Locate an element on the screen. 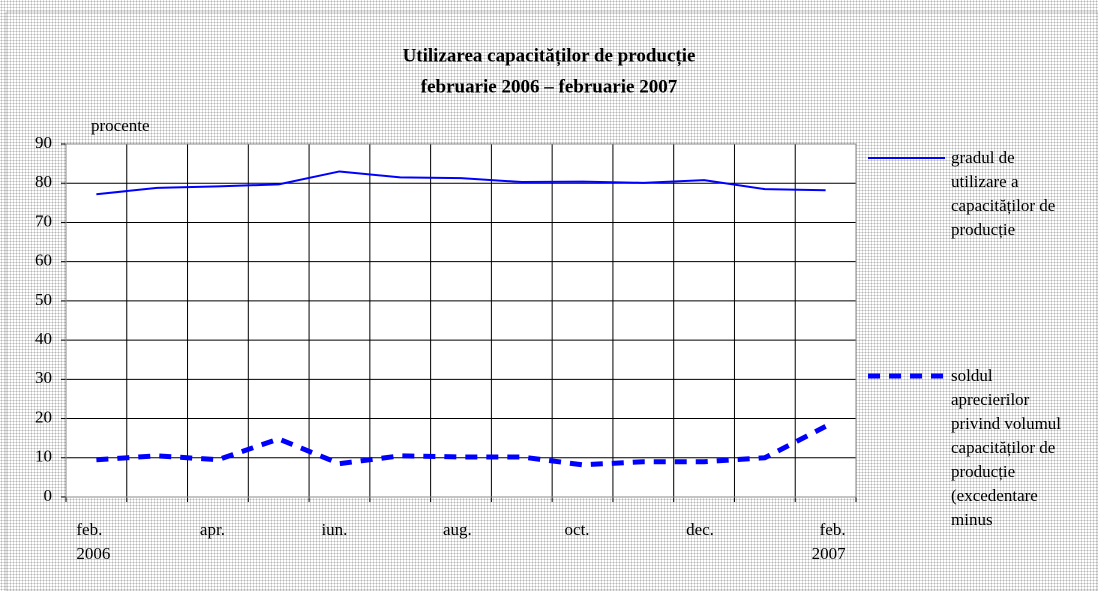 The height and width of the screenshot is (591, 1098). y-tick-label: 70 is located at coordinates (43, 220).